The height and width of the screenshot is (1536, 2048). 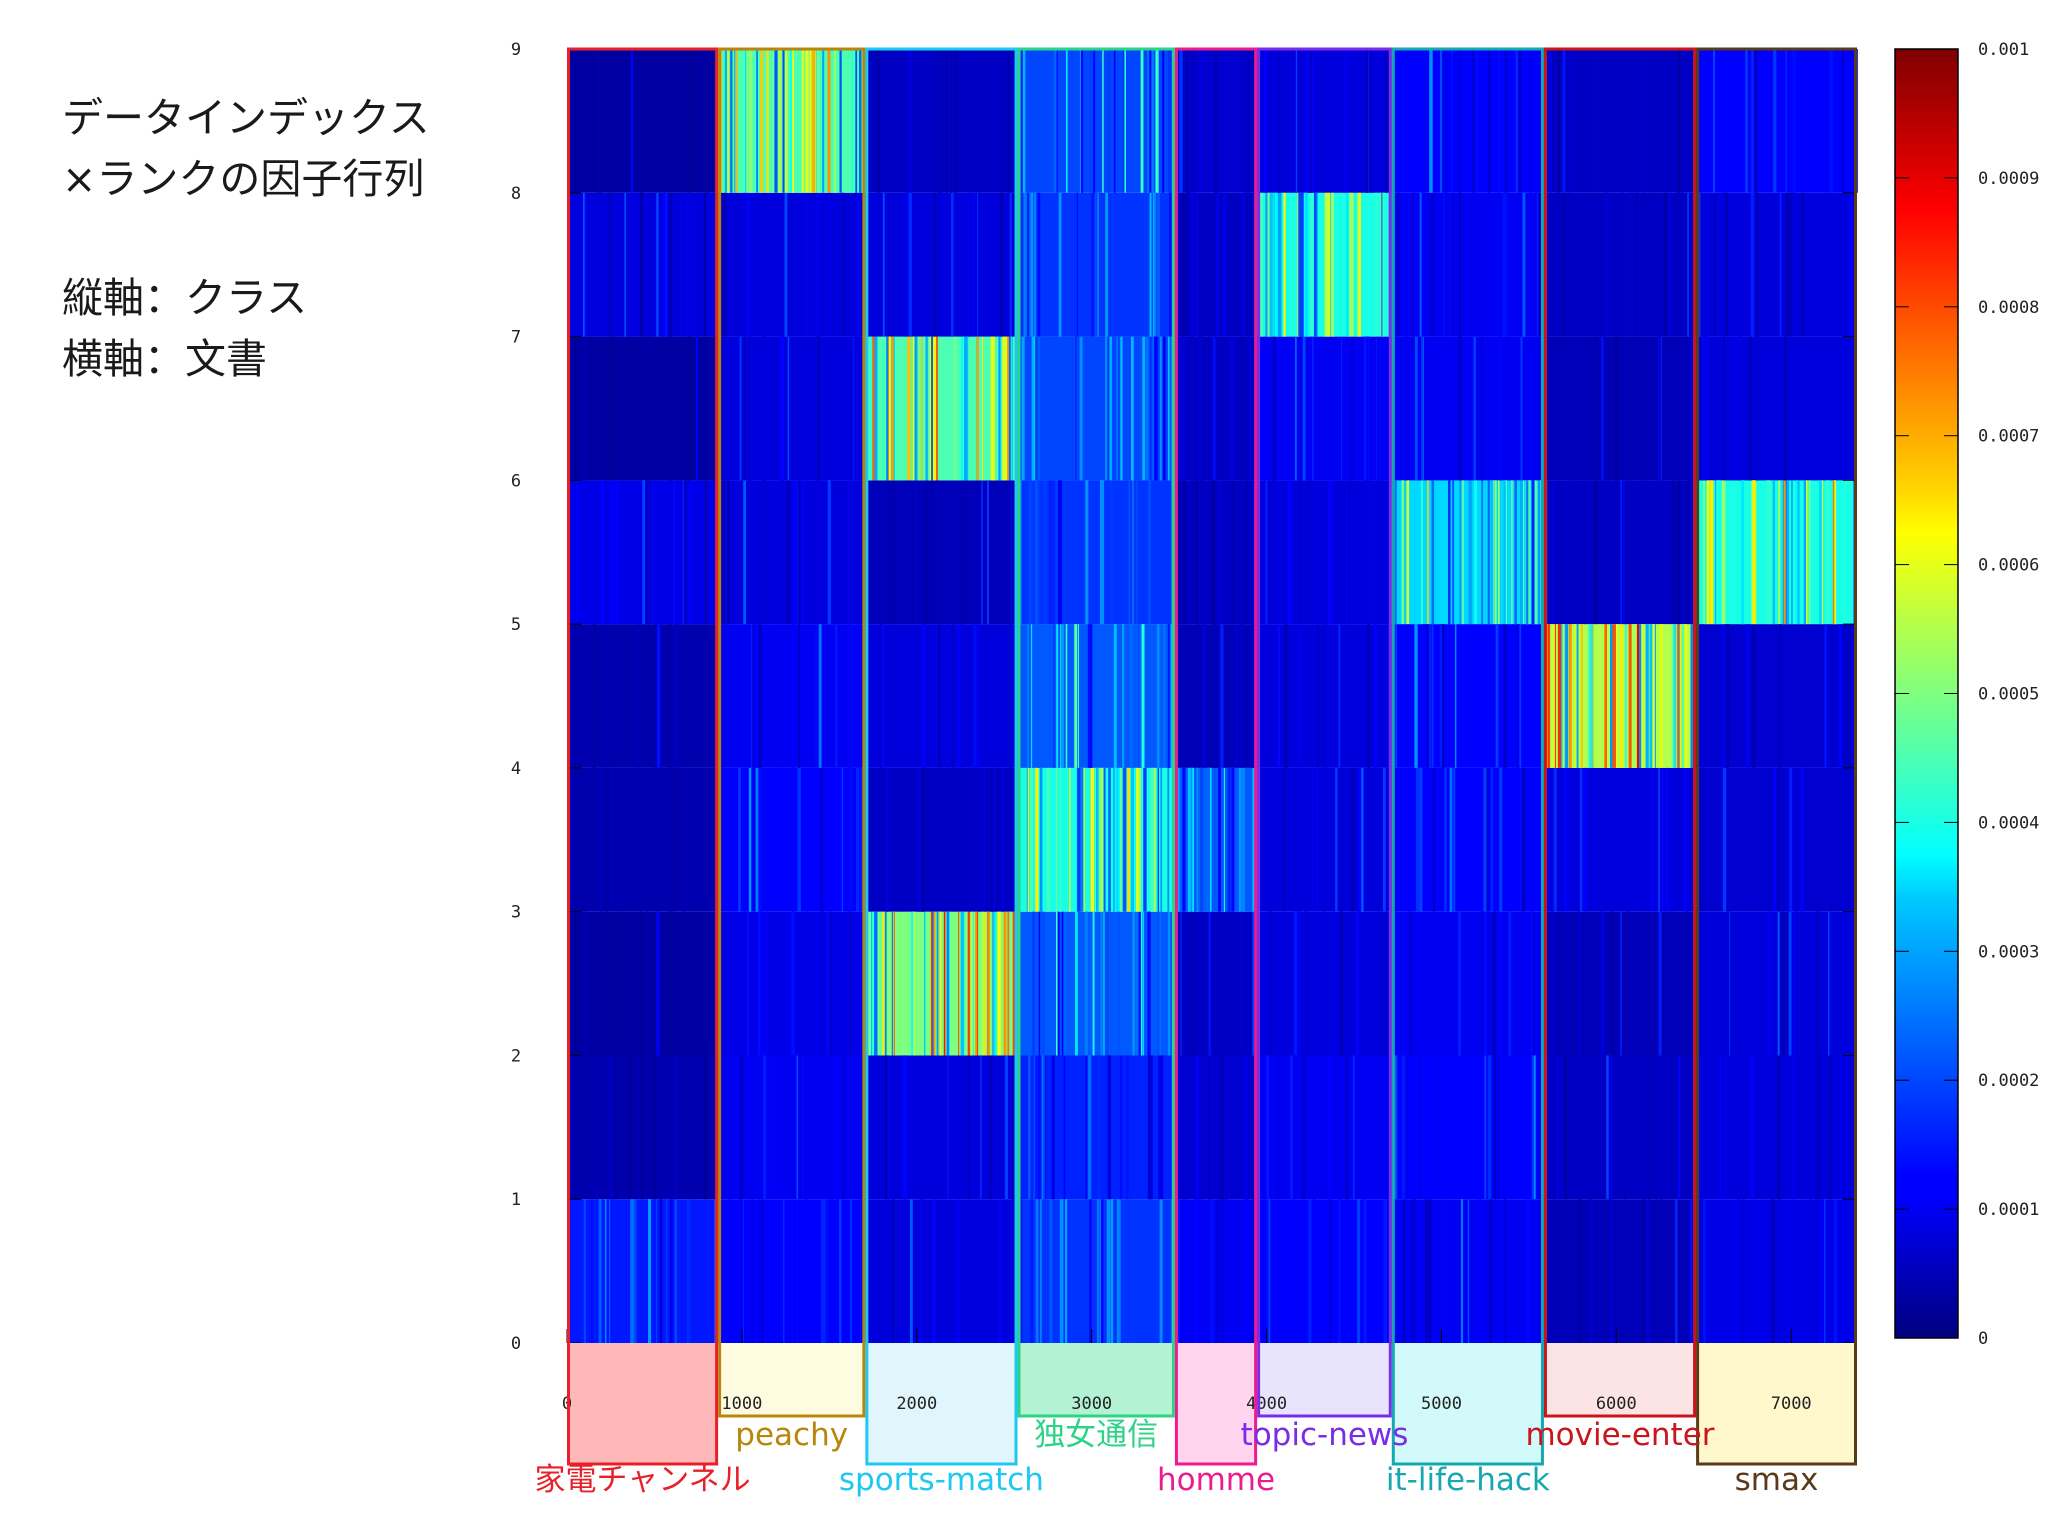 What do you see at coordinates (1212, 1403) in the screenshot?
I see `class-label-boxes` at bounding box center [1212, 1403].